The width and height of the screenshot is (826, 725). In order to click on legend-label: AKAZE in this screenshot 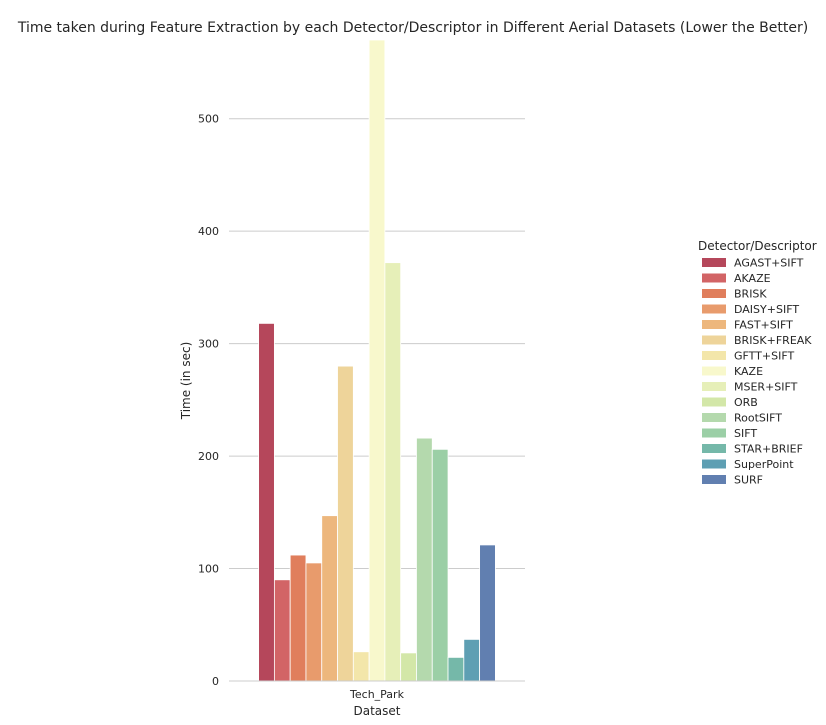, I will do `click(752, 278)`.